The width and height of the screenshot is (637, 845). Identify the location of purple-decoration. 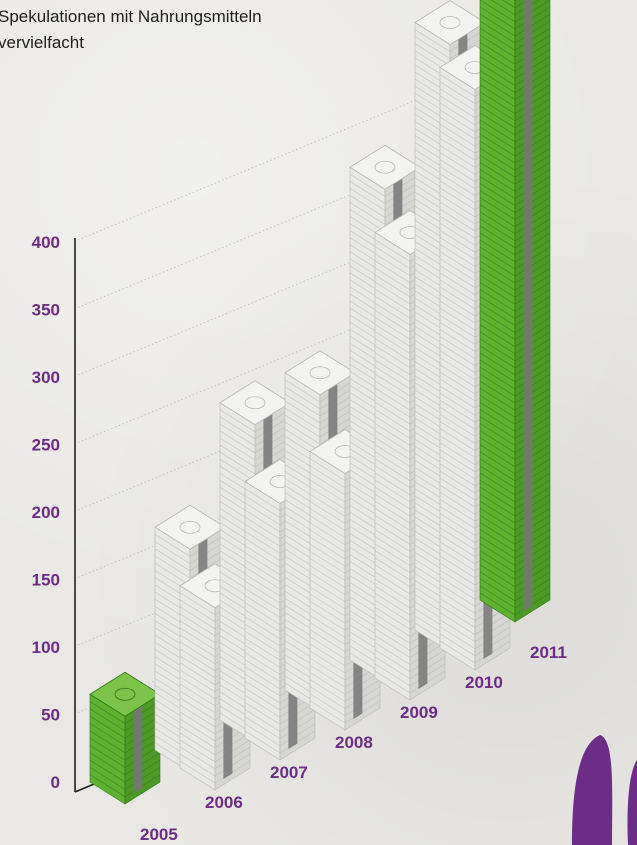
(604, 790).